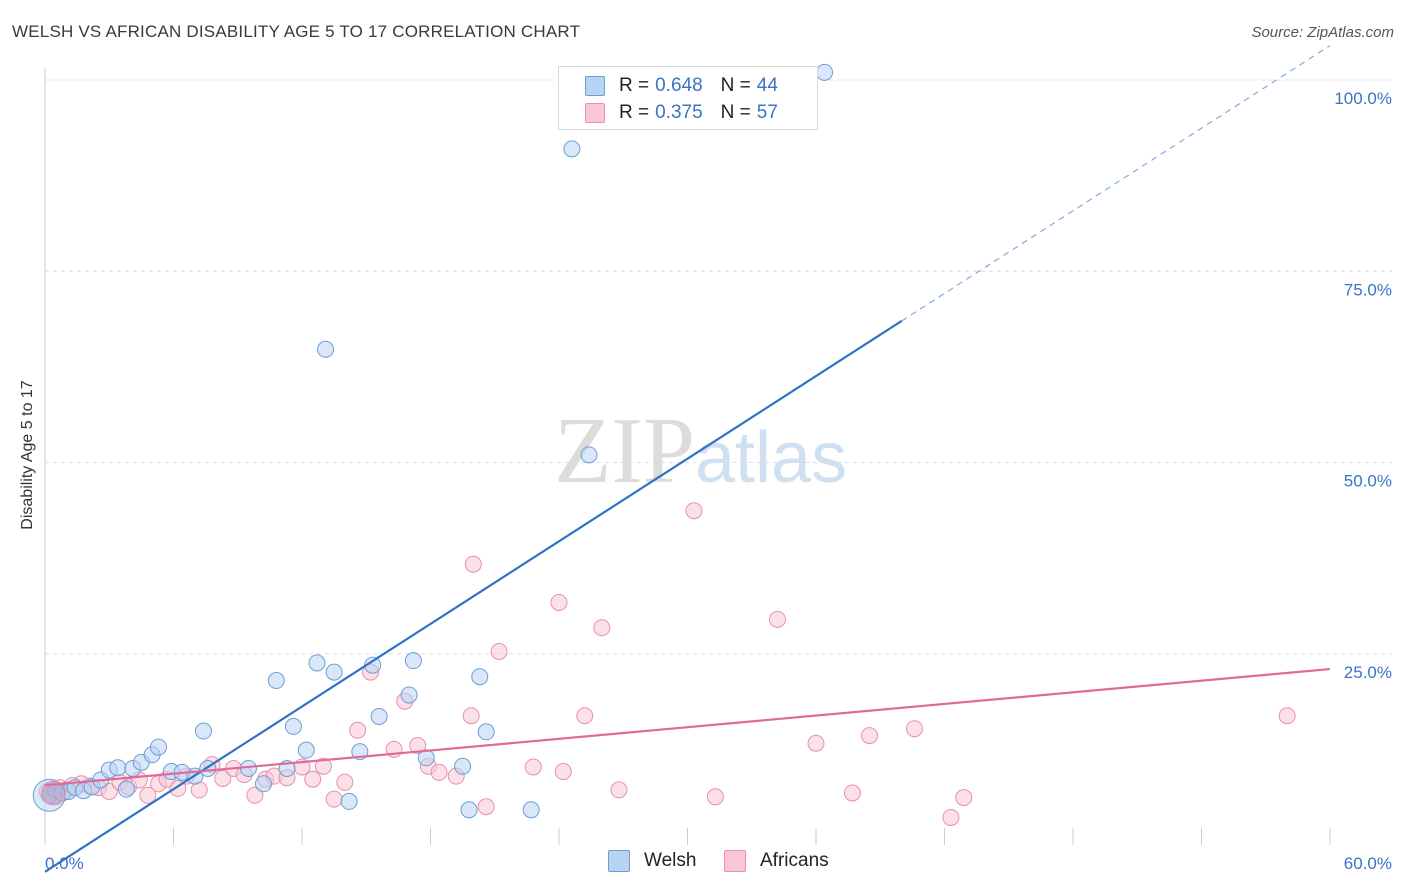 The width and height of the screenshot is (1406, 892). Describe the element at coordinates (767, 85) in the screenshot. I see `legend-n-value: 44` at that location.